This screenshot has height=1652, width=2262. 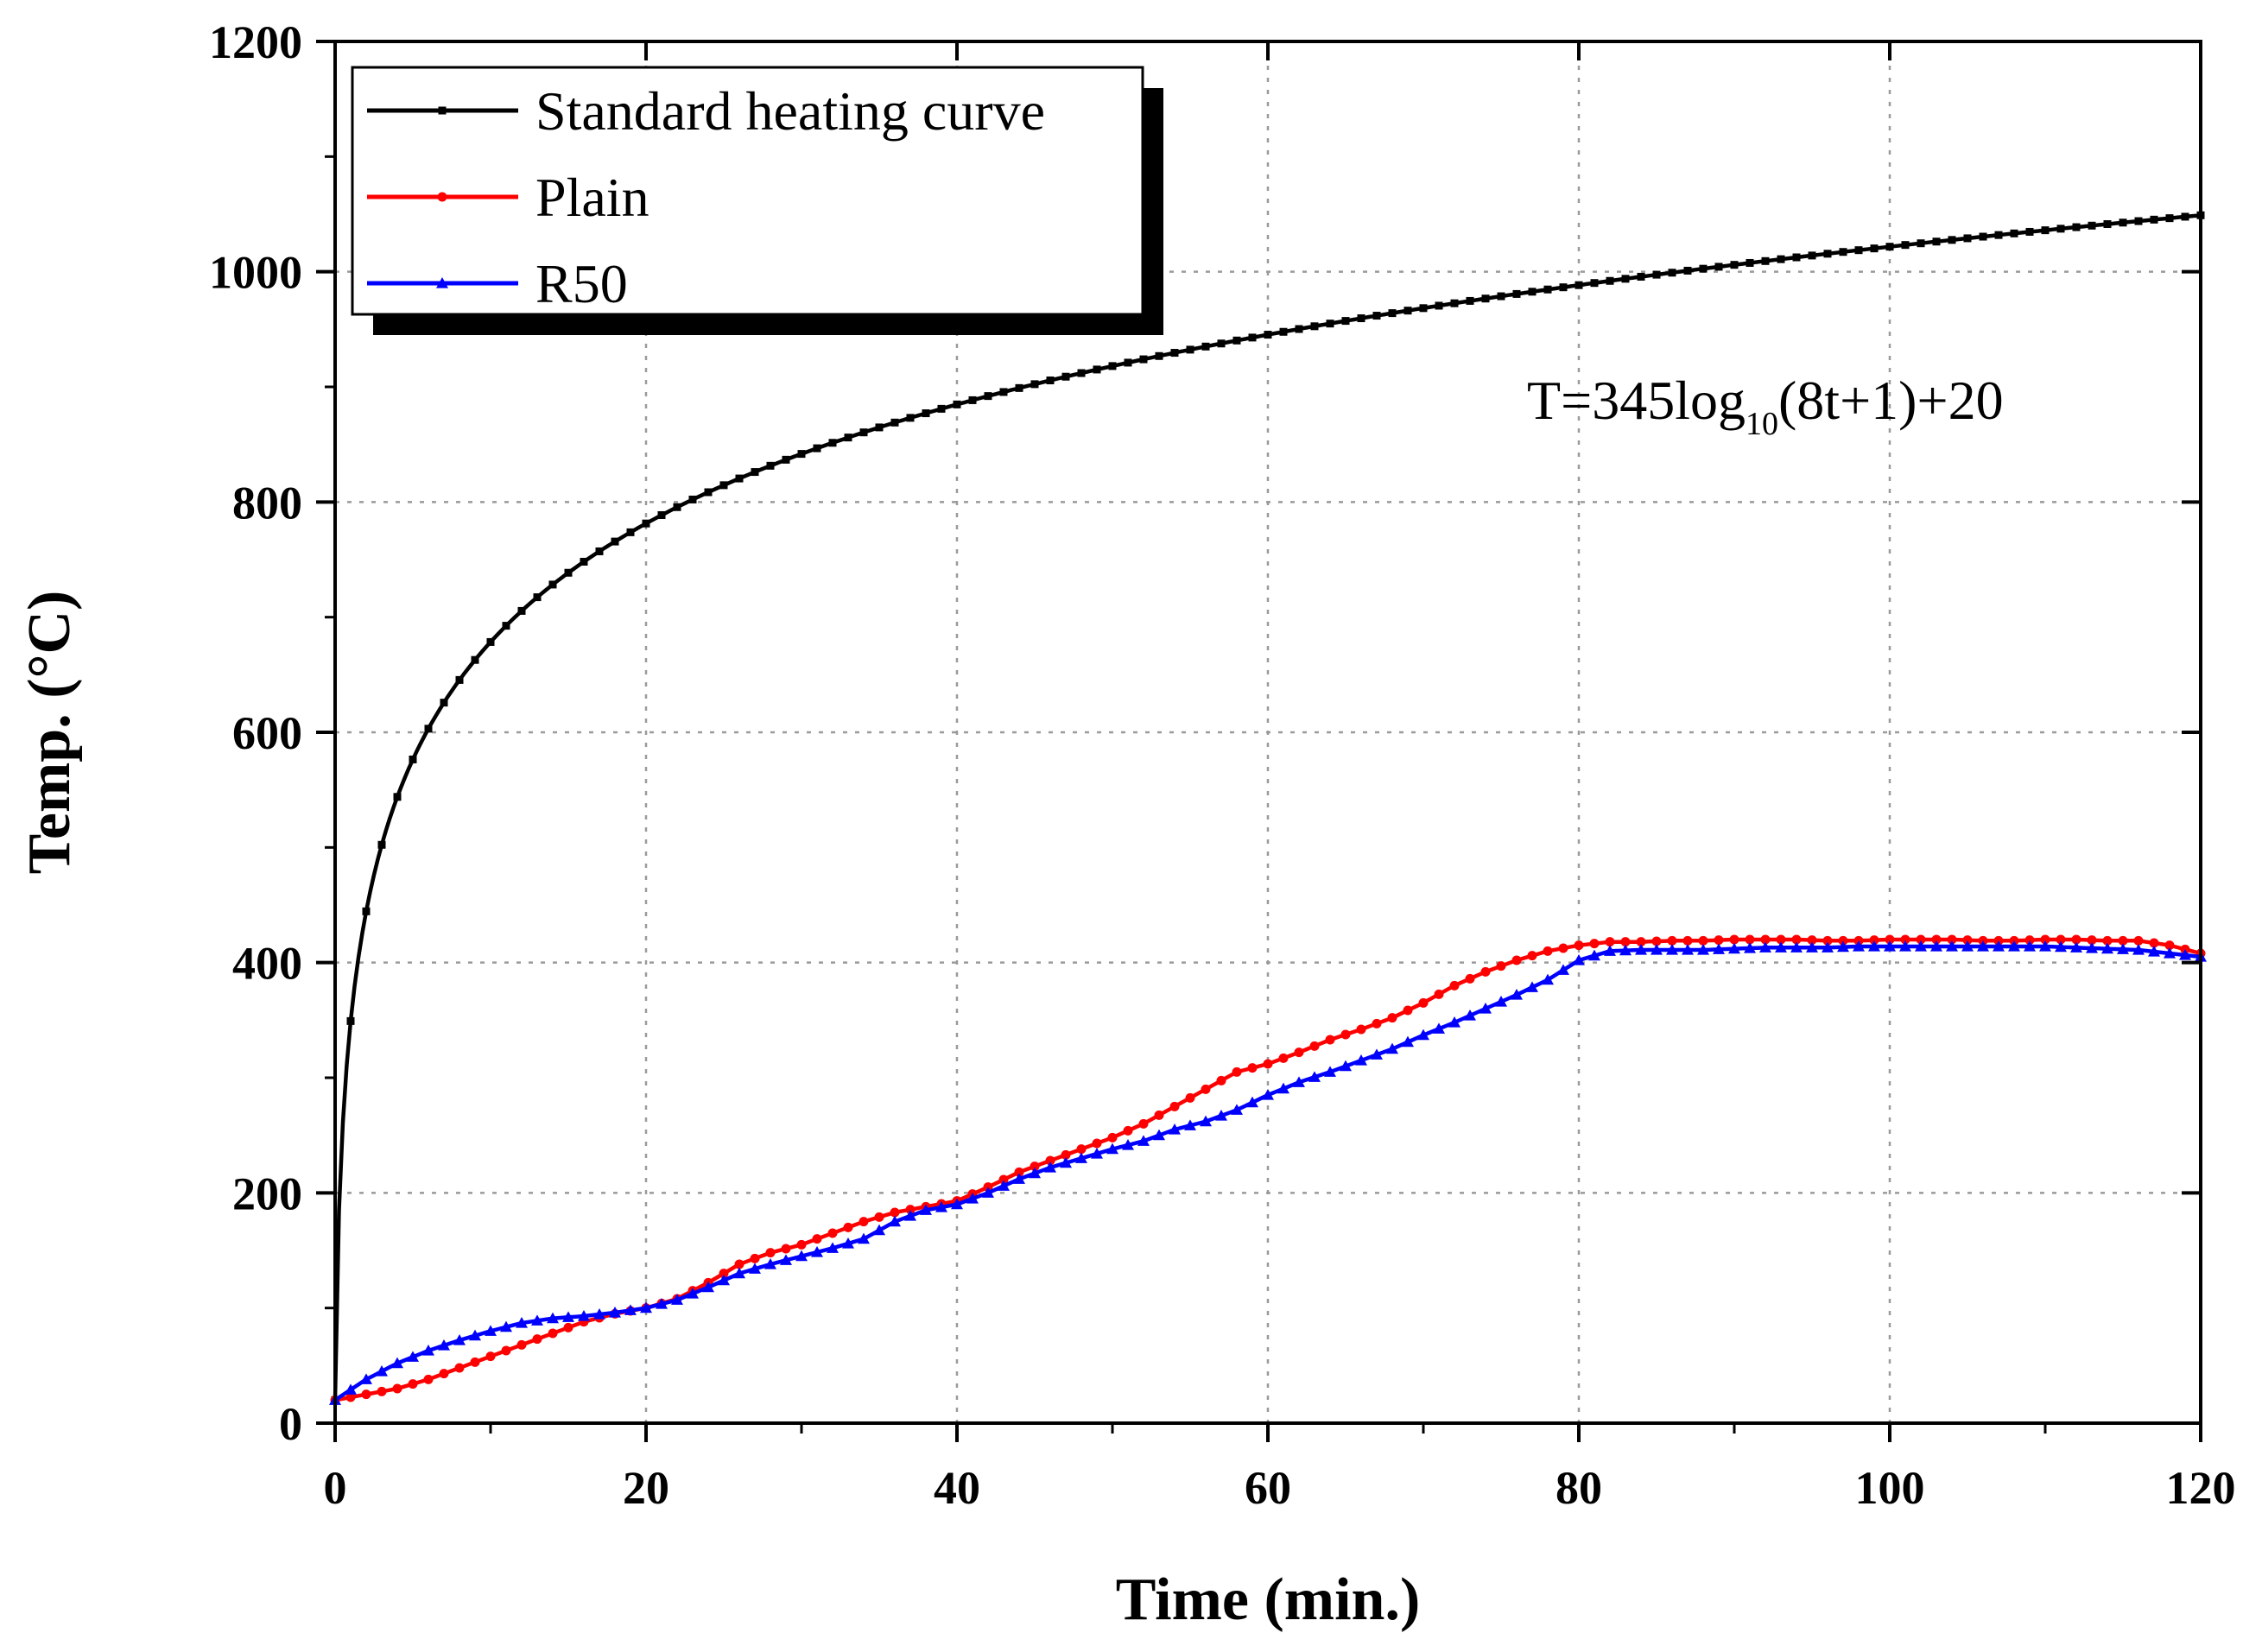 I want to click on legend-label-standard-heating-curve: Standard heating curve, so click(x=790, y=111).